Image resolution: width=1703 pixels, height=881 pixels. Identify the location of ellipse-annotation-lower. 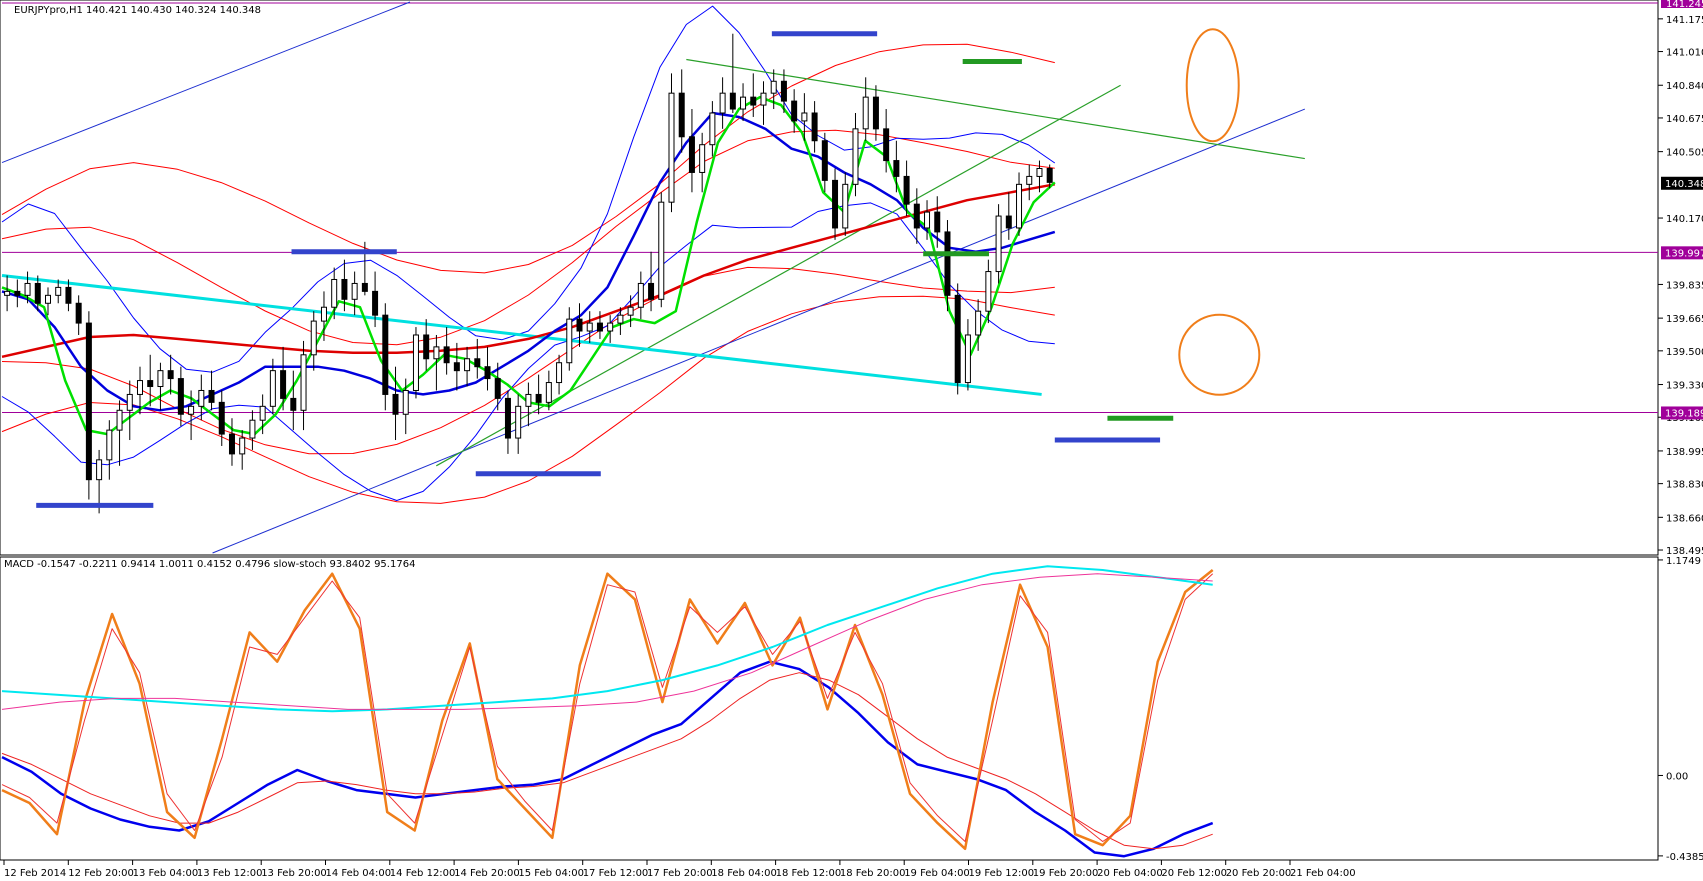
(1219, 354).